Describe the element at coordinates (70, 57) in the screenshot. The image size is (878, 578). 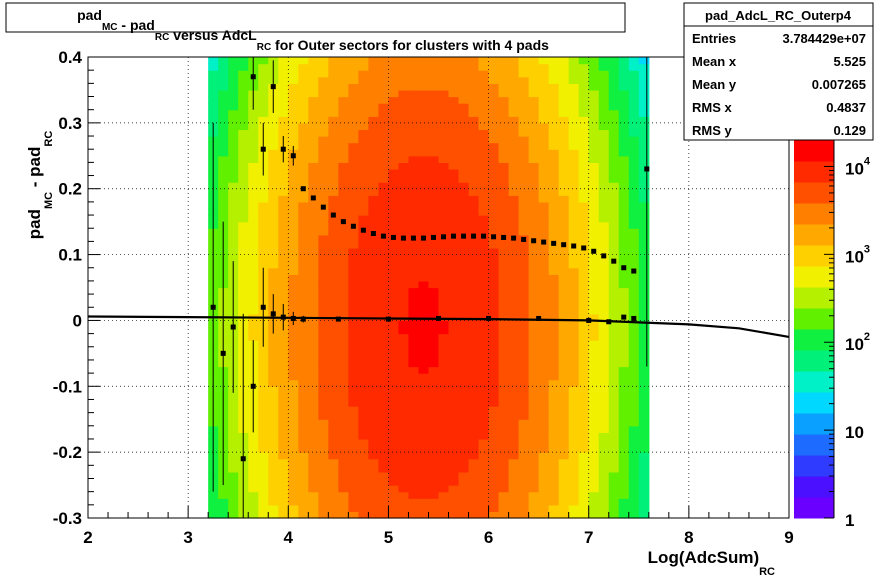
I see `y-tick-label: 0.4` at that location.